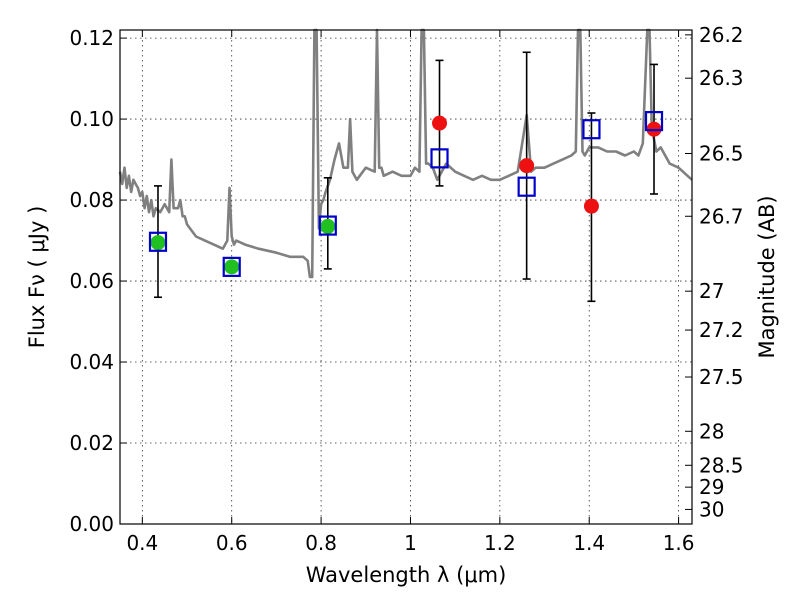 This screenshot has width=800, height=600. I want to click on x-tick-label: 1.2, so click(500, 543).